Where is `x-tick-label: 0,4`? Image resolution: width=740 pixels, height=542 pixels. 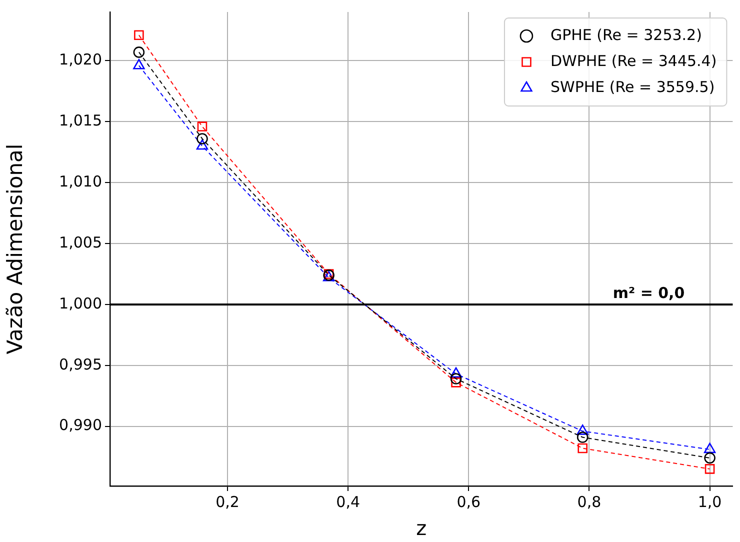 x-tick-label: 0,4 is located at coordinates (348, 501).